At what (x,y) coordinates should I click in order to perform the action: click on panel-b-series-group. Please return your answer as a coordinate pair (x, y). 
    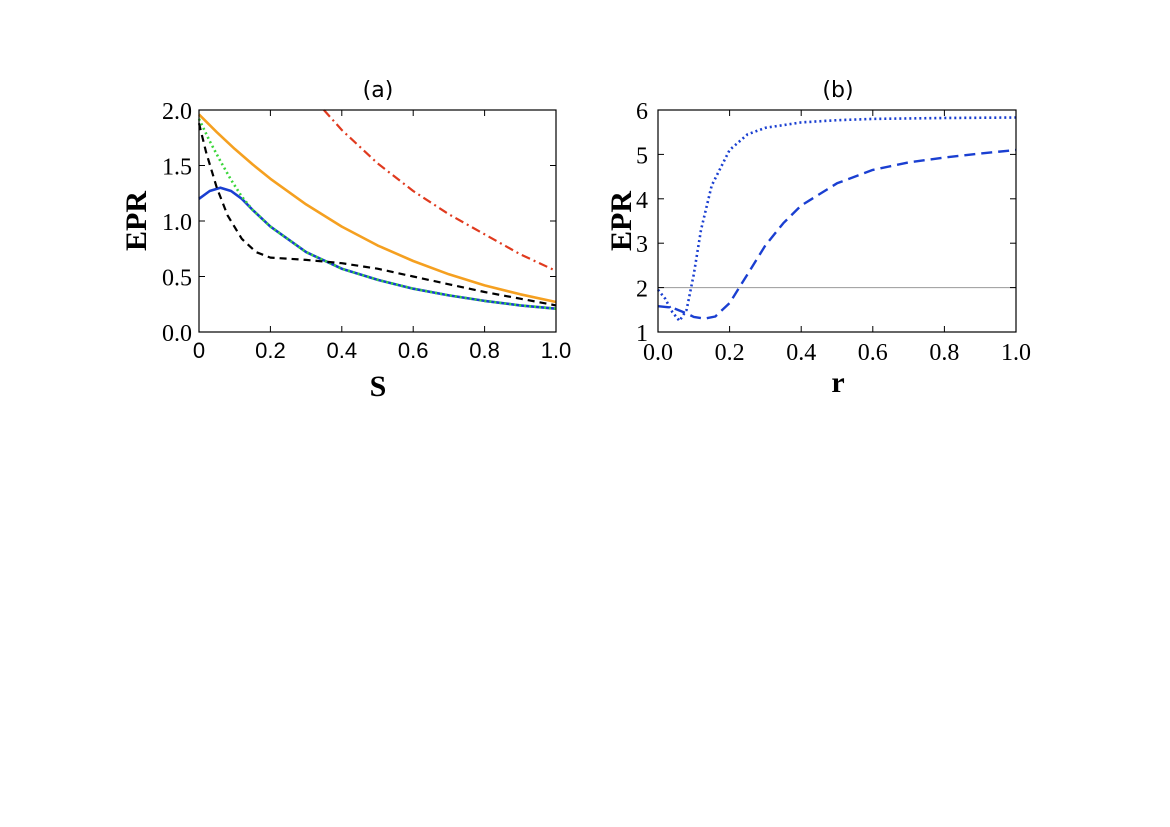
    Looking at the image, I should click on (836, 219).